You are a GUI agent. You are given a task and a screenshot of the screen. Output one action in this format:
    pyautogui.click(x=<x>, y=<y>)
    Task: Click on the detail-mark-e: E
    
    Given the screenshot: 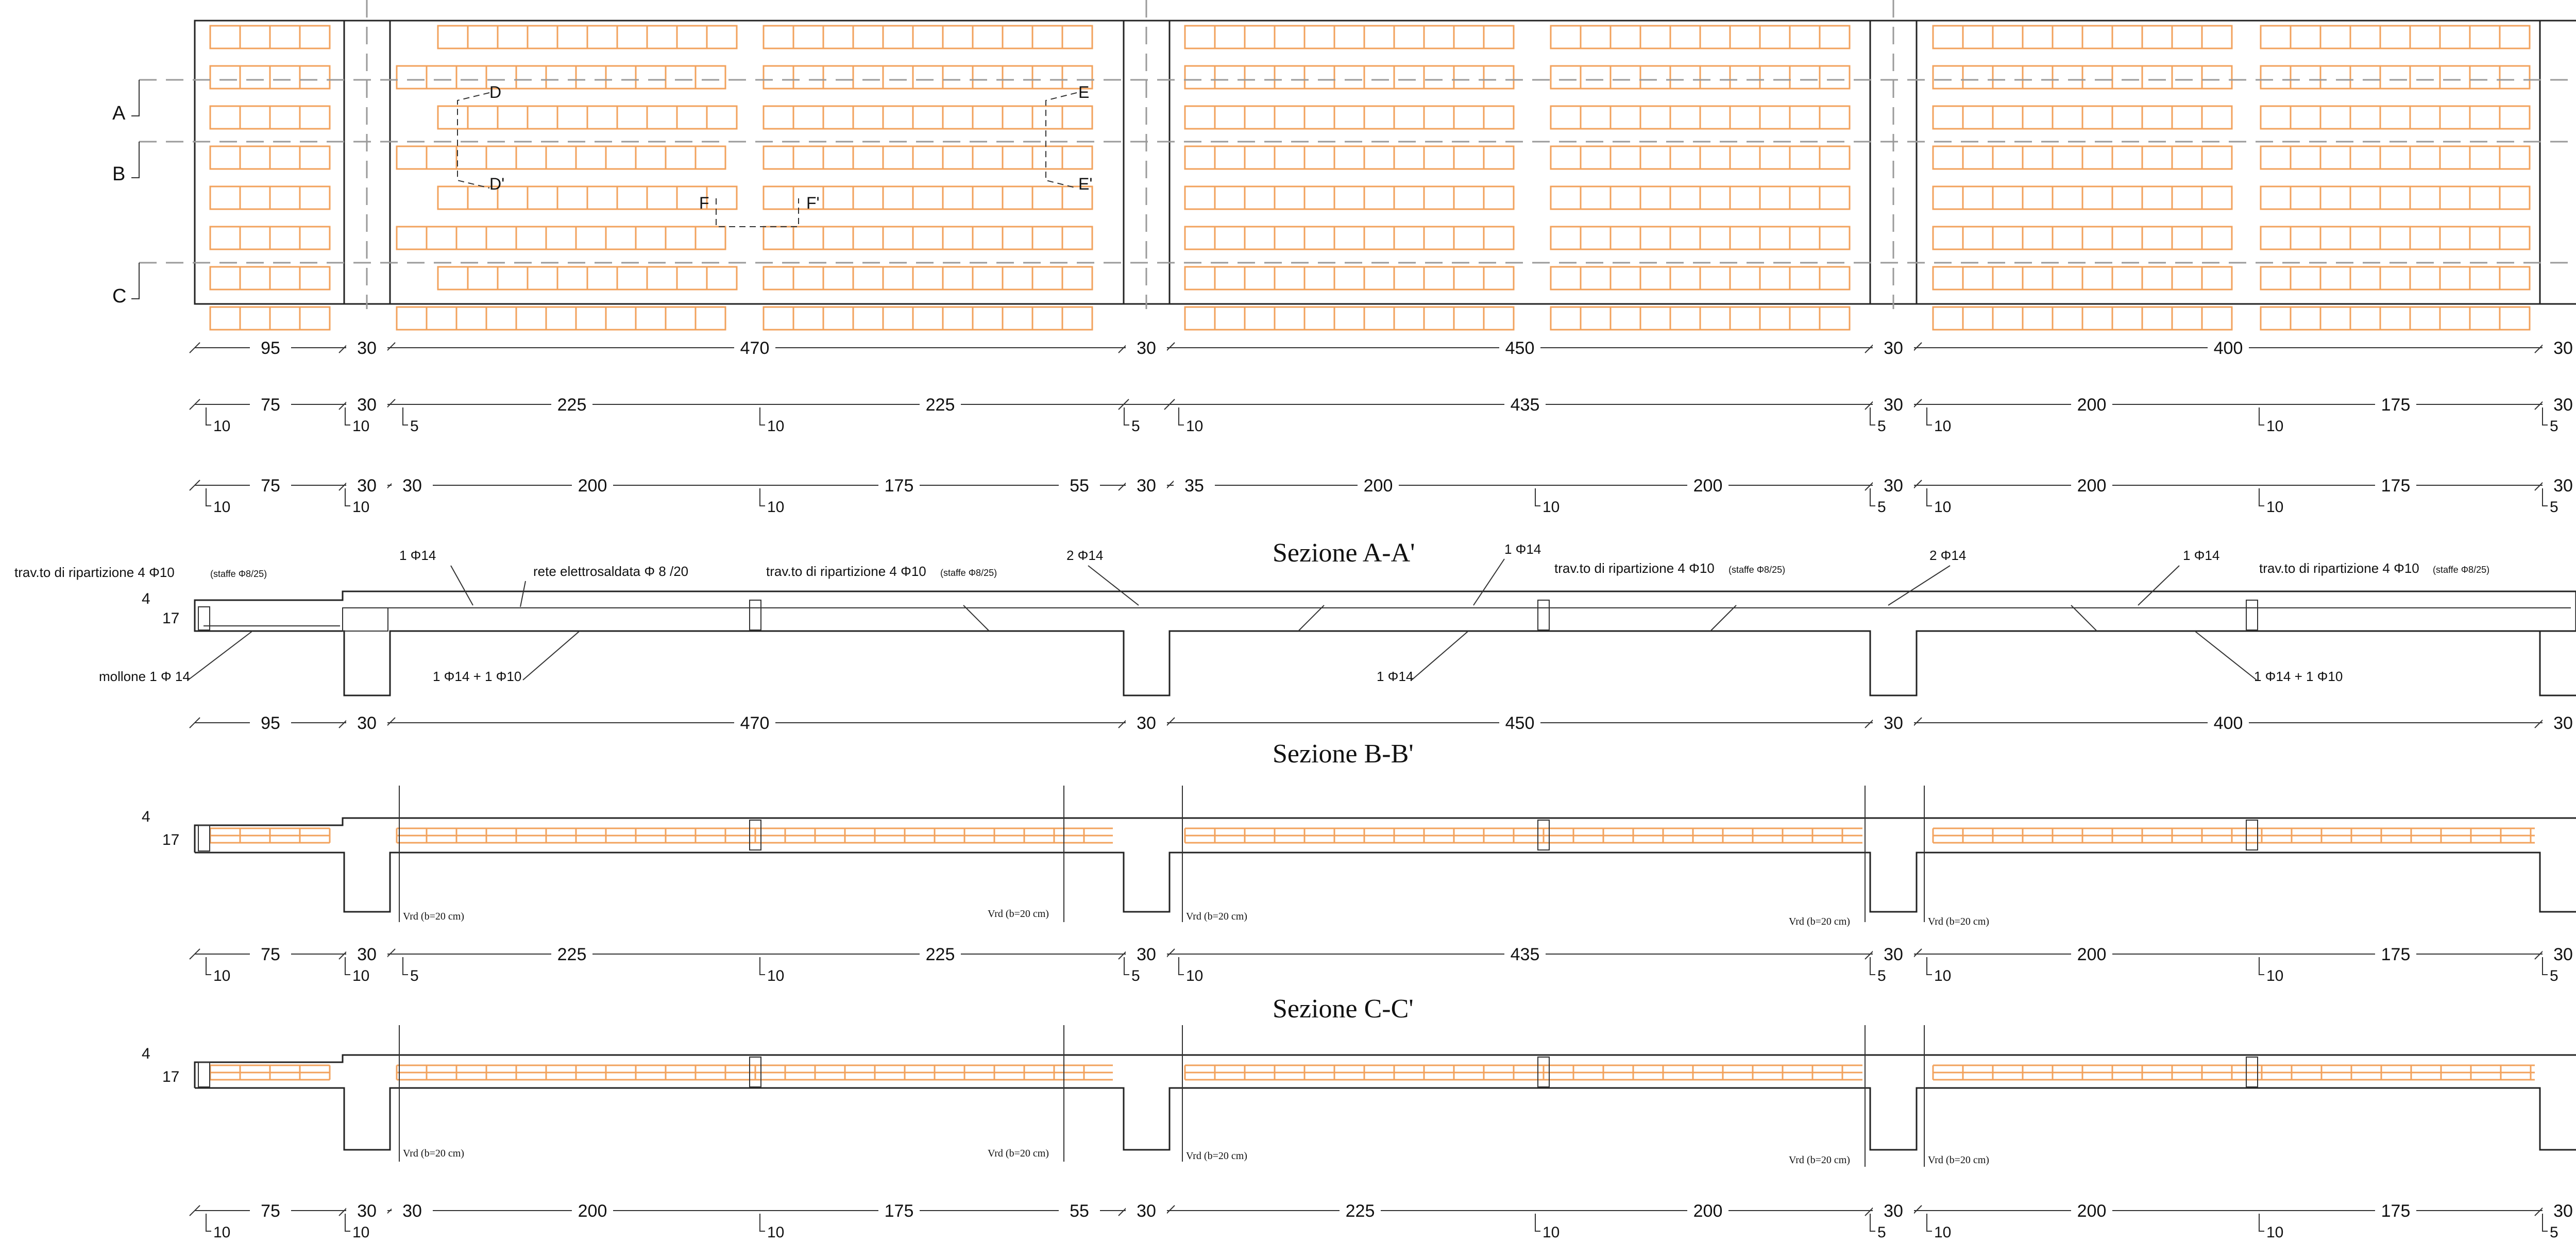 What is the action you would take?
    pyautogui.click(x=1083, y=92)
    